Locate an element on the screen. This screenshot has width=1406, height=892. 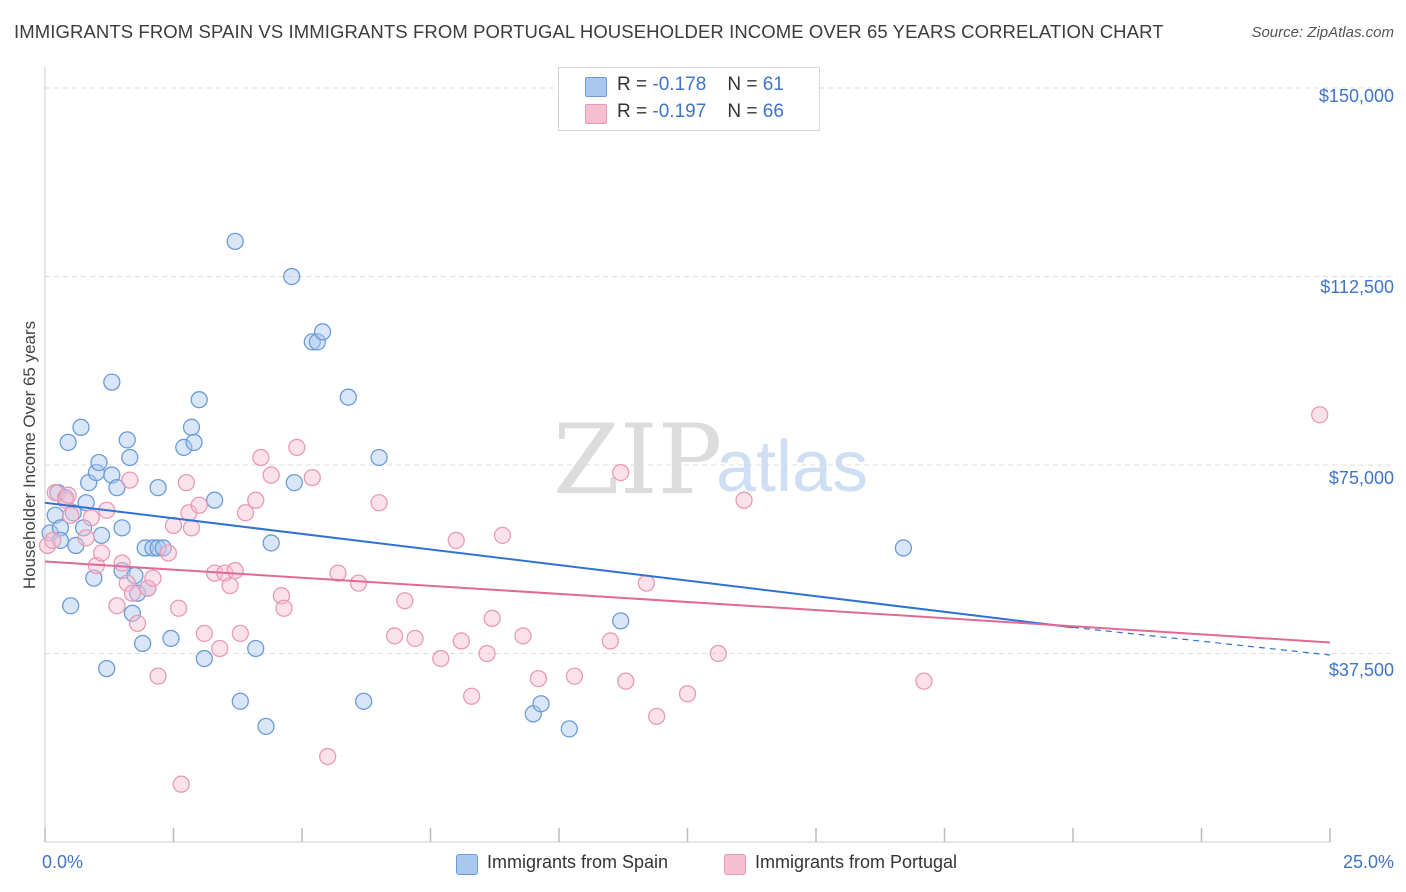
watermark-zip: ZIP is located at coordinates (637, 460).